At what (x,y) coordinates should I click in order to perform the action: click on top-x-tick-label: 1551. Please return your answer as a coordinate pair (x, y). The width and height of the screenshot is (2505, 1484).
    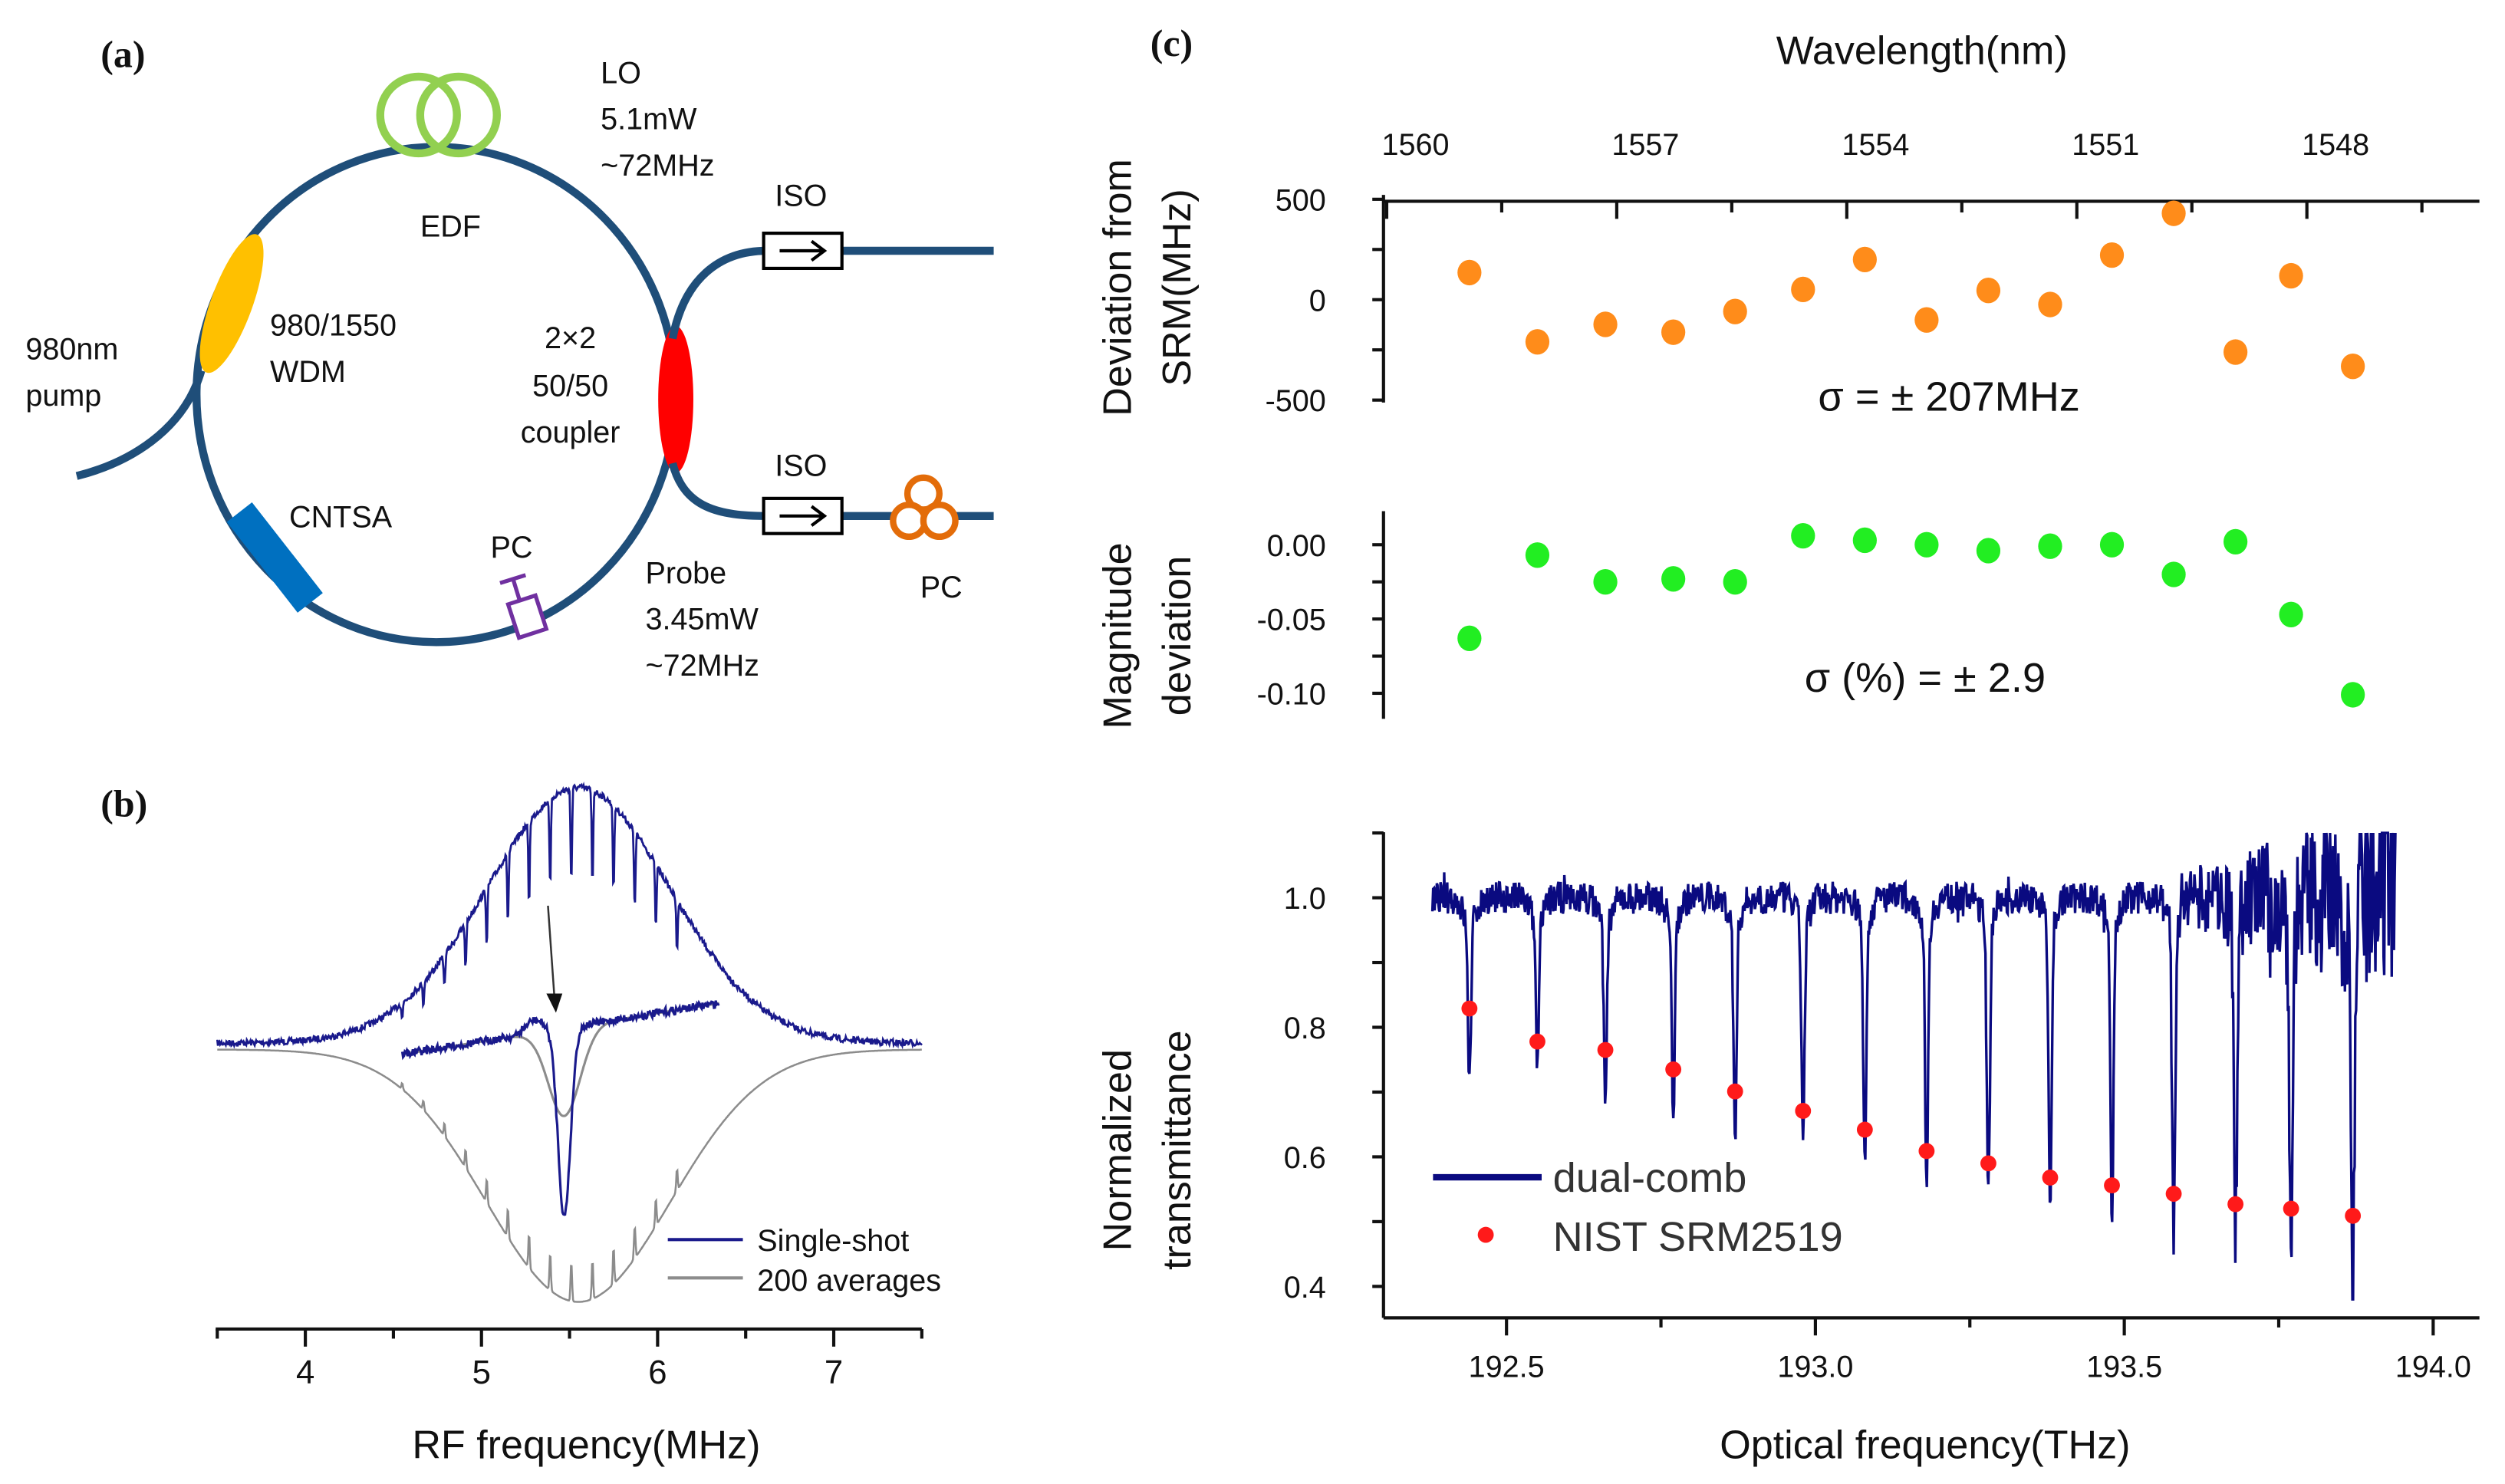
    Looking at the image, I should click on (2105, 145).